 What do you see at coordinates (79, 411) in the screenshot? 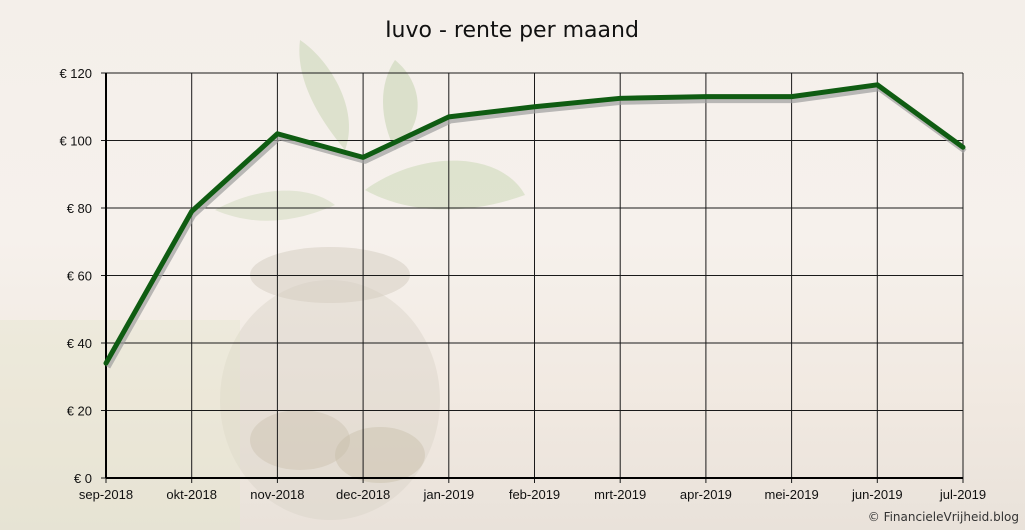
I see `y-tick-label: € 20` at bounding box center [79, 411].